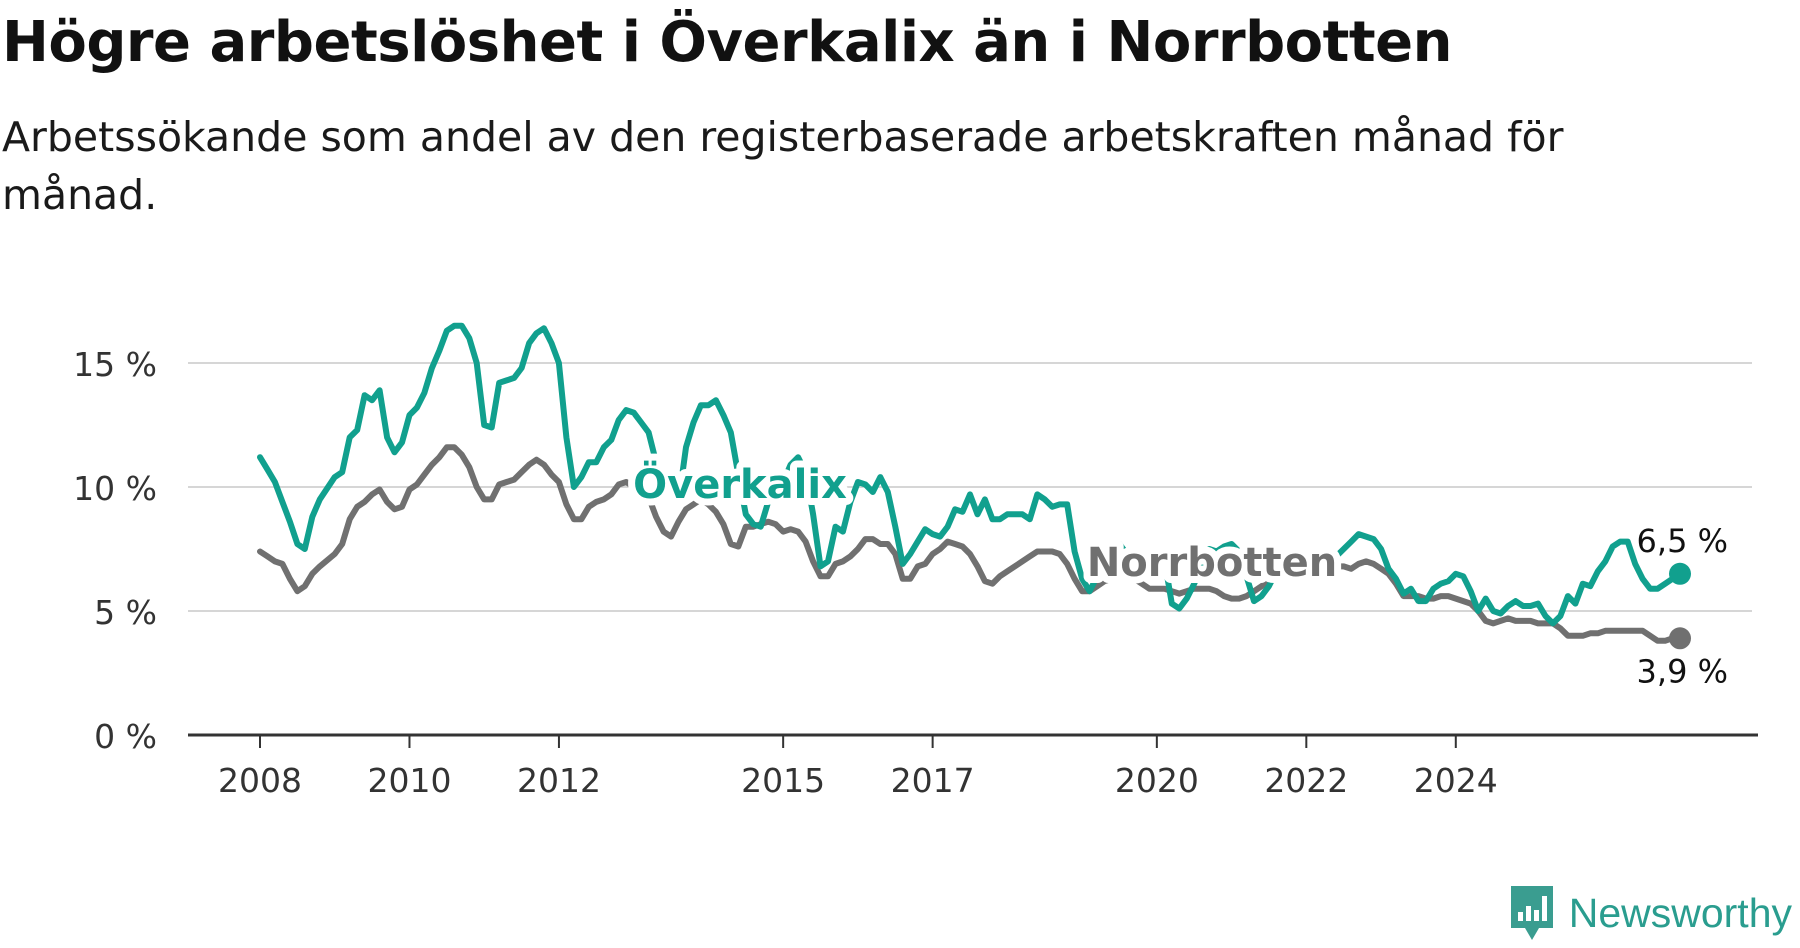 The height and width of the screenshot is (948, 1800). I want to click on x-tick-label: 2024, so click(1456, 780).